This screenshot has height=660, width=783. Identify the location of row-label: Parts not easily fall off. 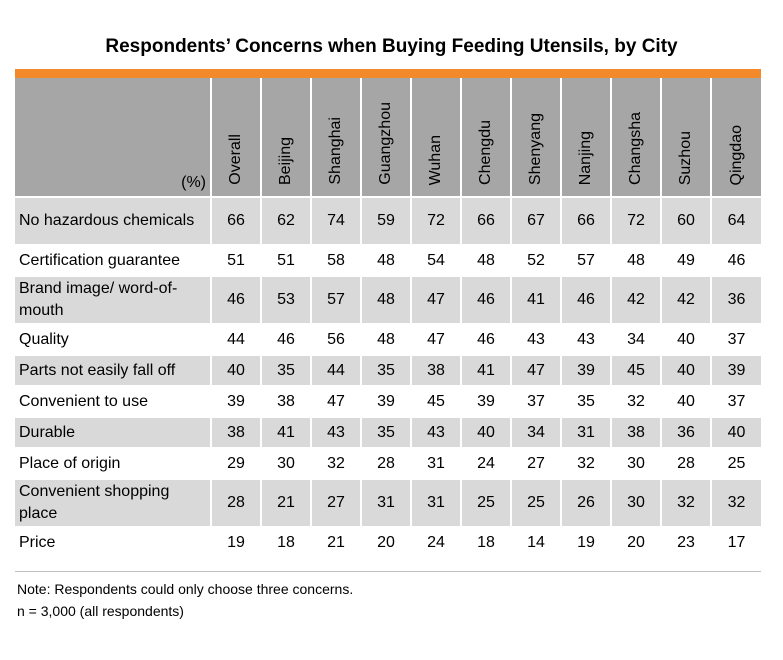
(113, 370).